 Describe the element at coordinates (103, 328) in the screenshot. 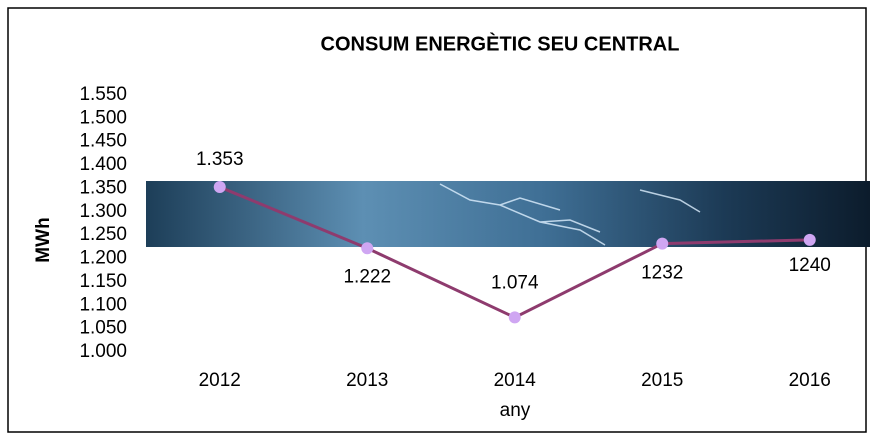

I see `y-tick-label: 1.050` at that location.